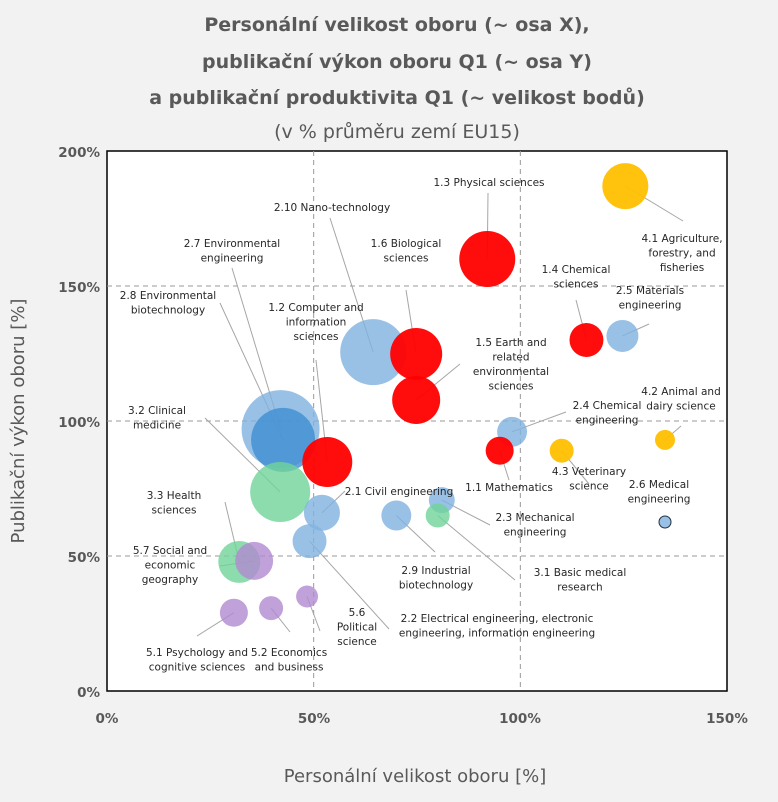 The height and width of the screenshot is (802, 778). I want to click on point-label-line: 4.1 Agriculture,, so click(681, 239).